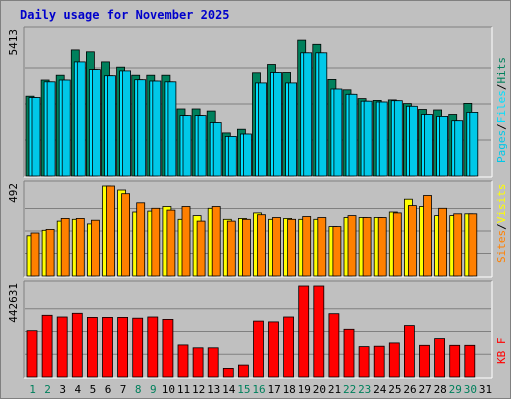  What do you see at coordinates (243, 389) in the screenshot?
I see `day-label-15: 15` at bounding box center [243, 389].